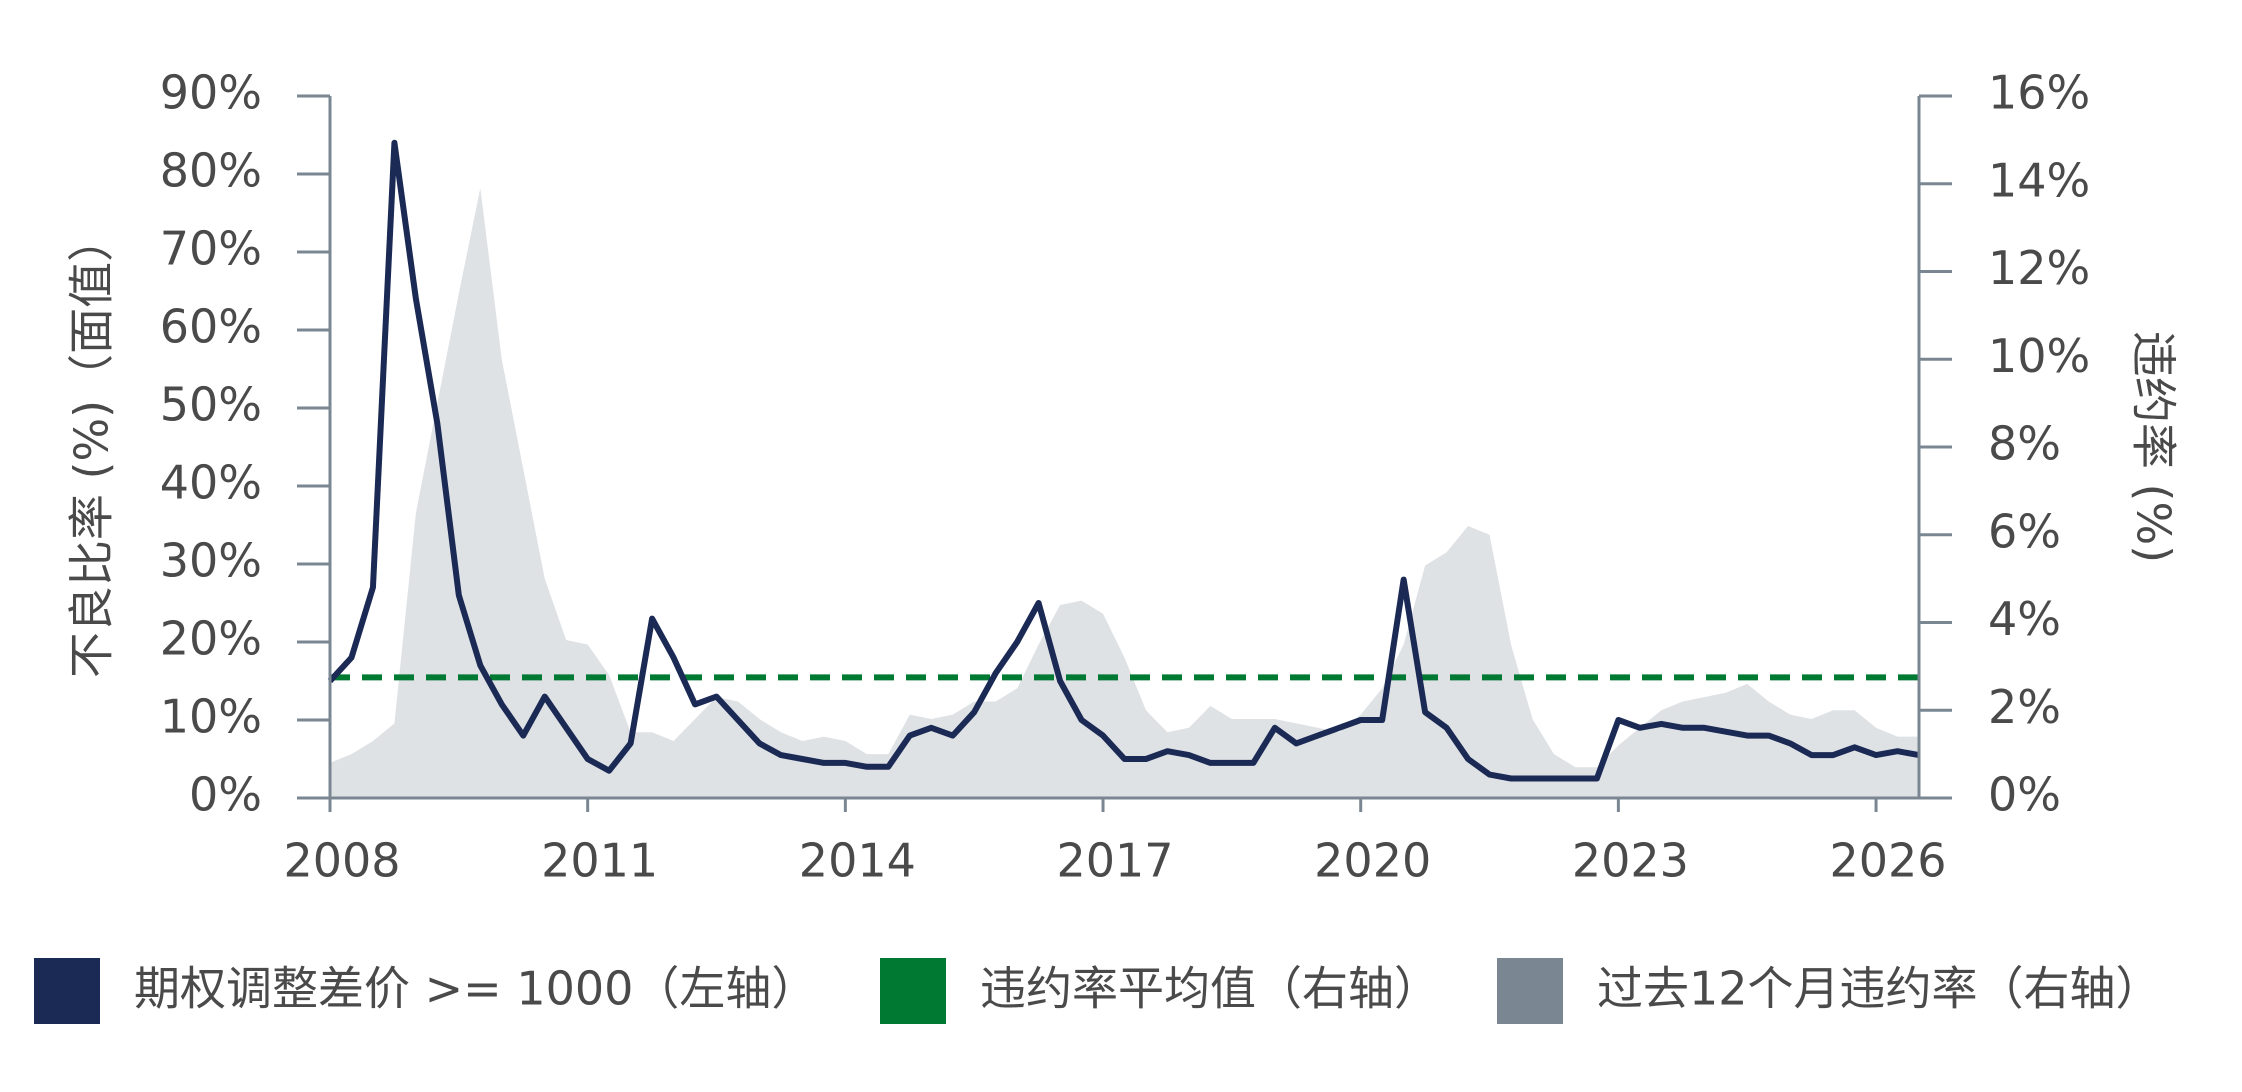 The height and width of the screenshot is (1092, 2242). I want to click on x-tick-label: 2020, so click(1372, 861).